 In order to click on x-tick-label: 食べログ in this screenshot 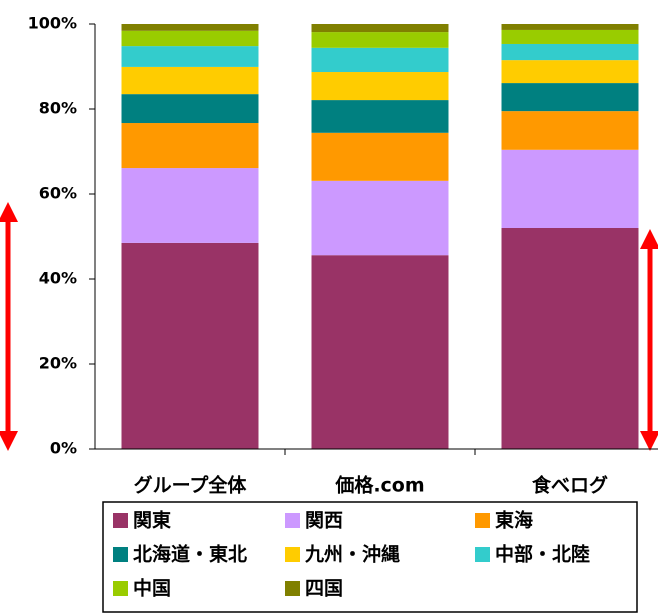, I will do `click(570, 485)`.